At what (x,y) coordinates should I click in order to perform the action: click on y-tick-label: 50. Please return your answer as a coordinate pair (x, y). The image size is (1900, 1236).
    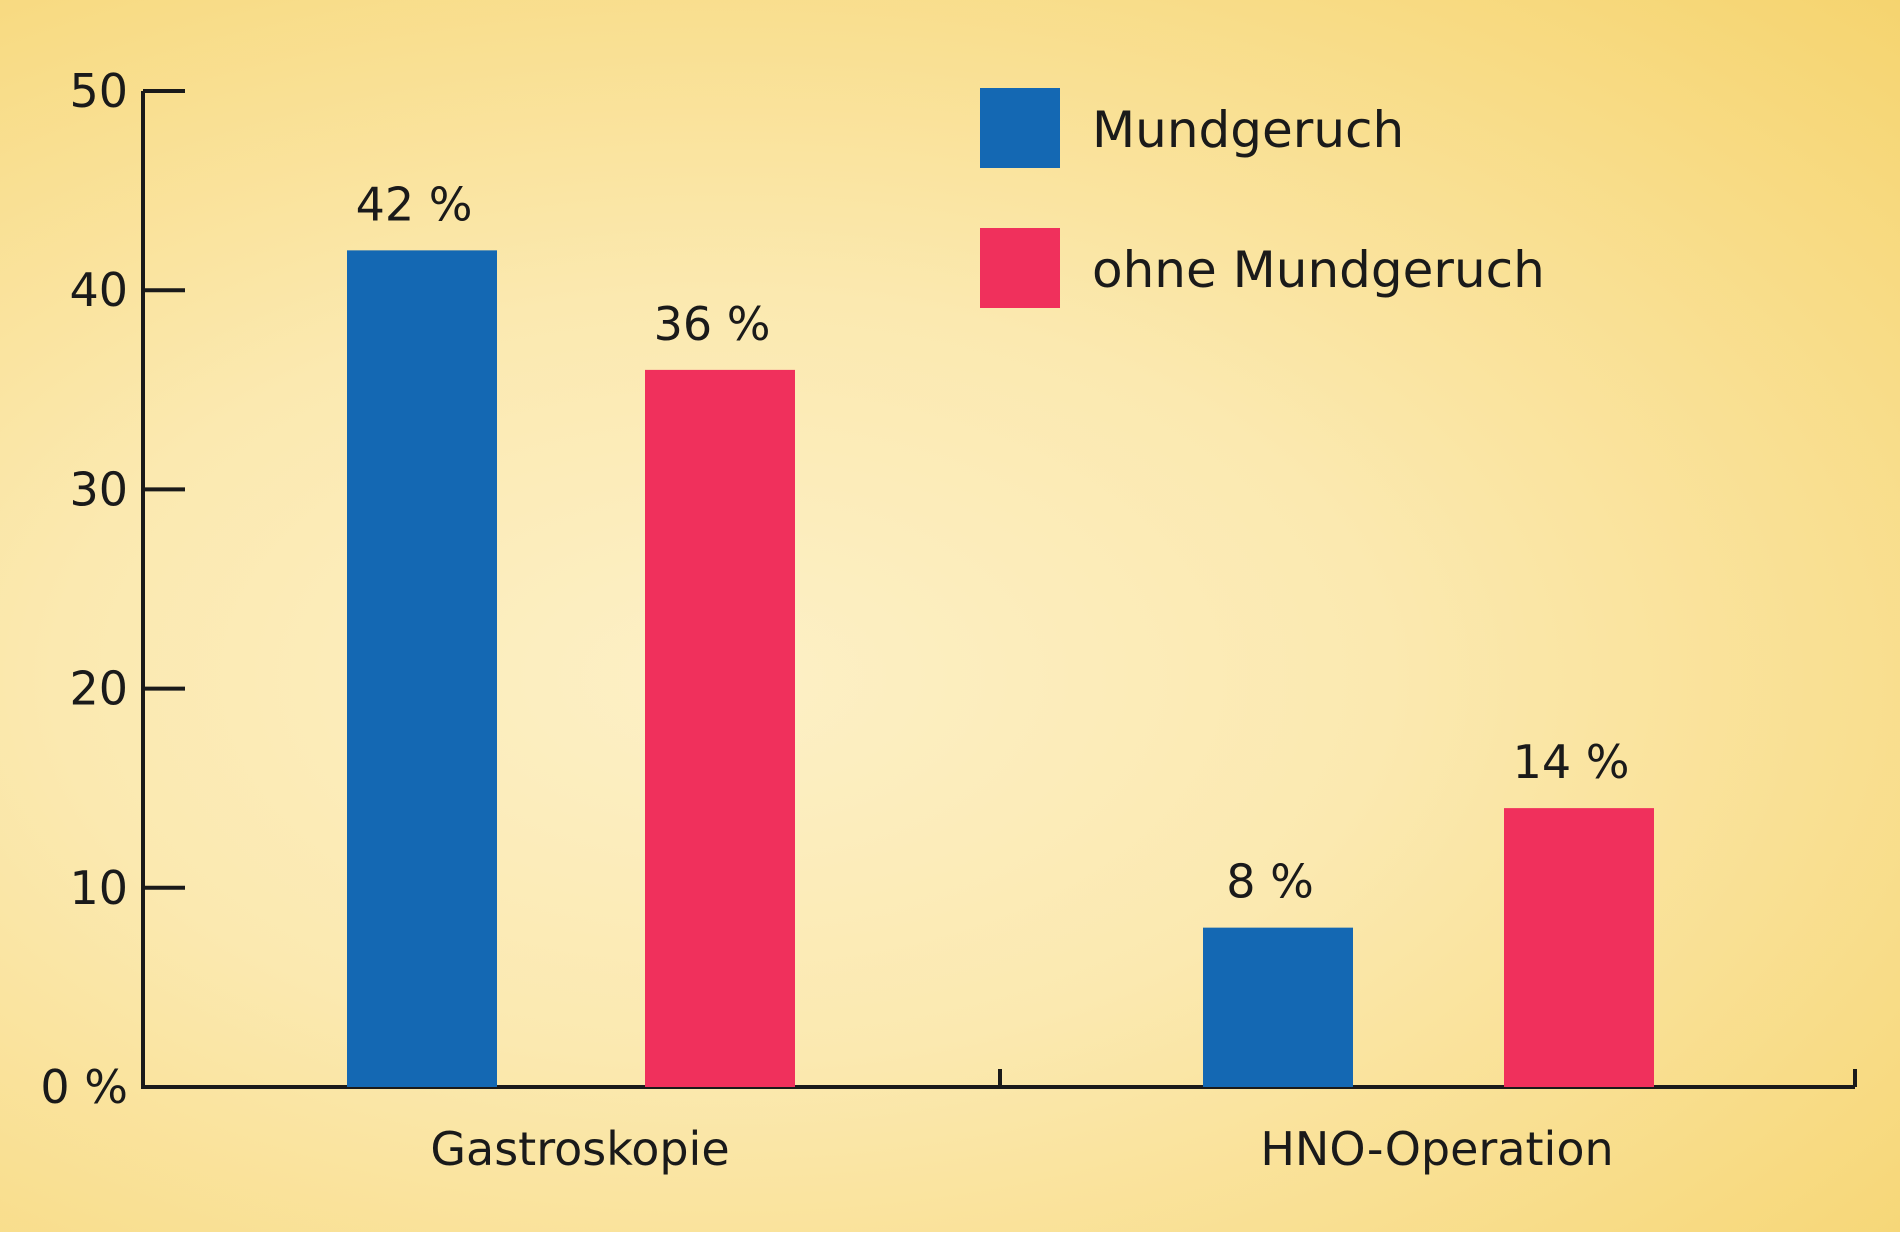
    Looking at the image, I should click on (98, 91).